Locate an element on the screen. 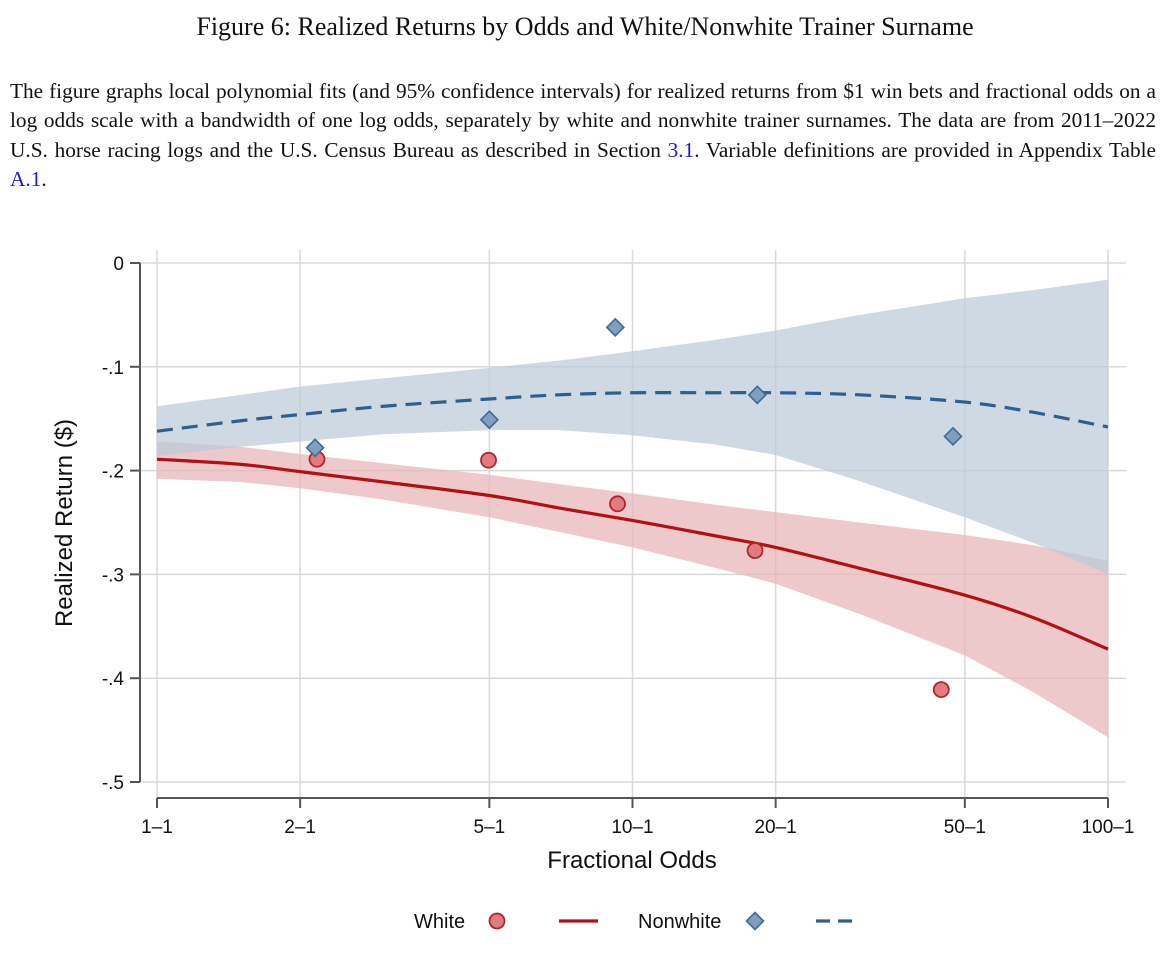  legend-nonwhite-marker is located at coordinates (755, 921).